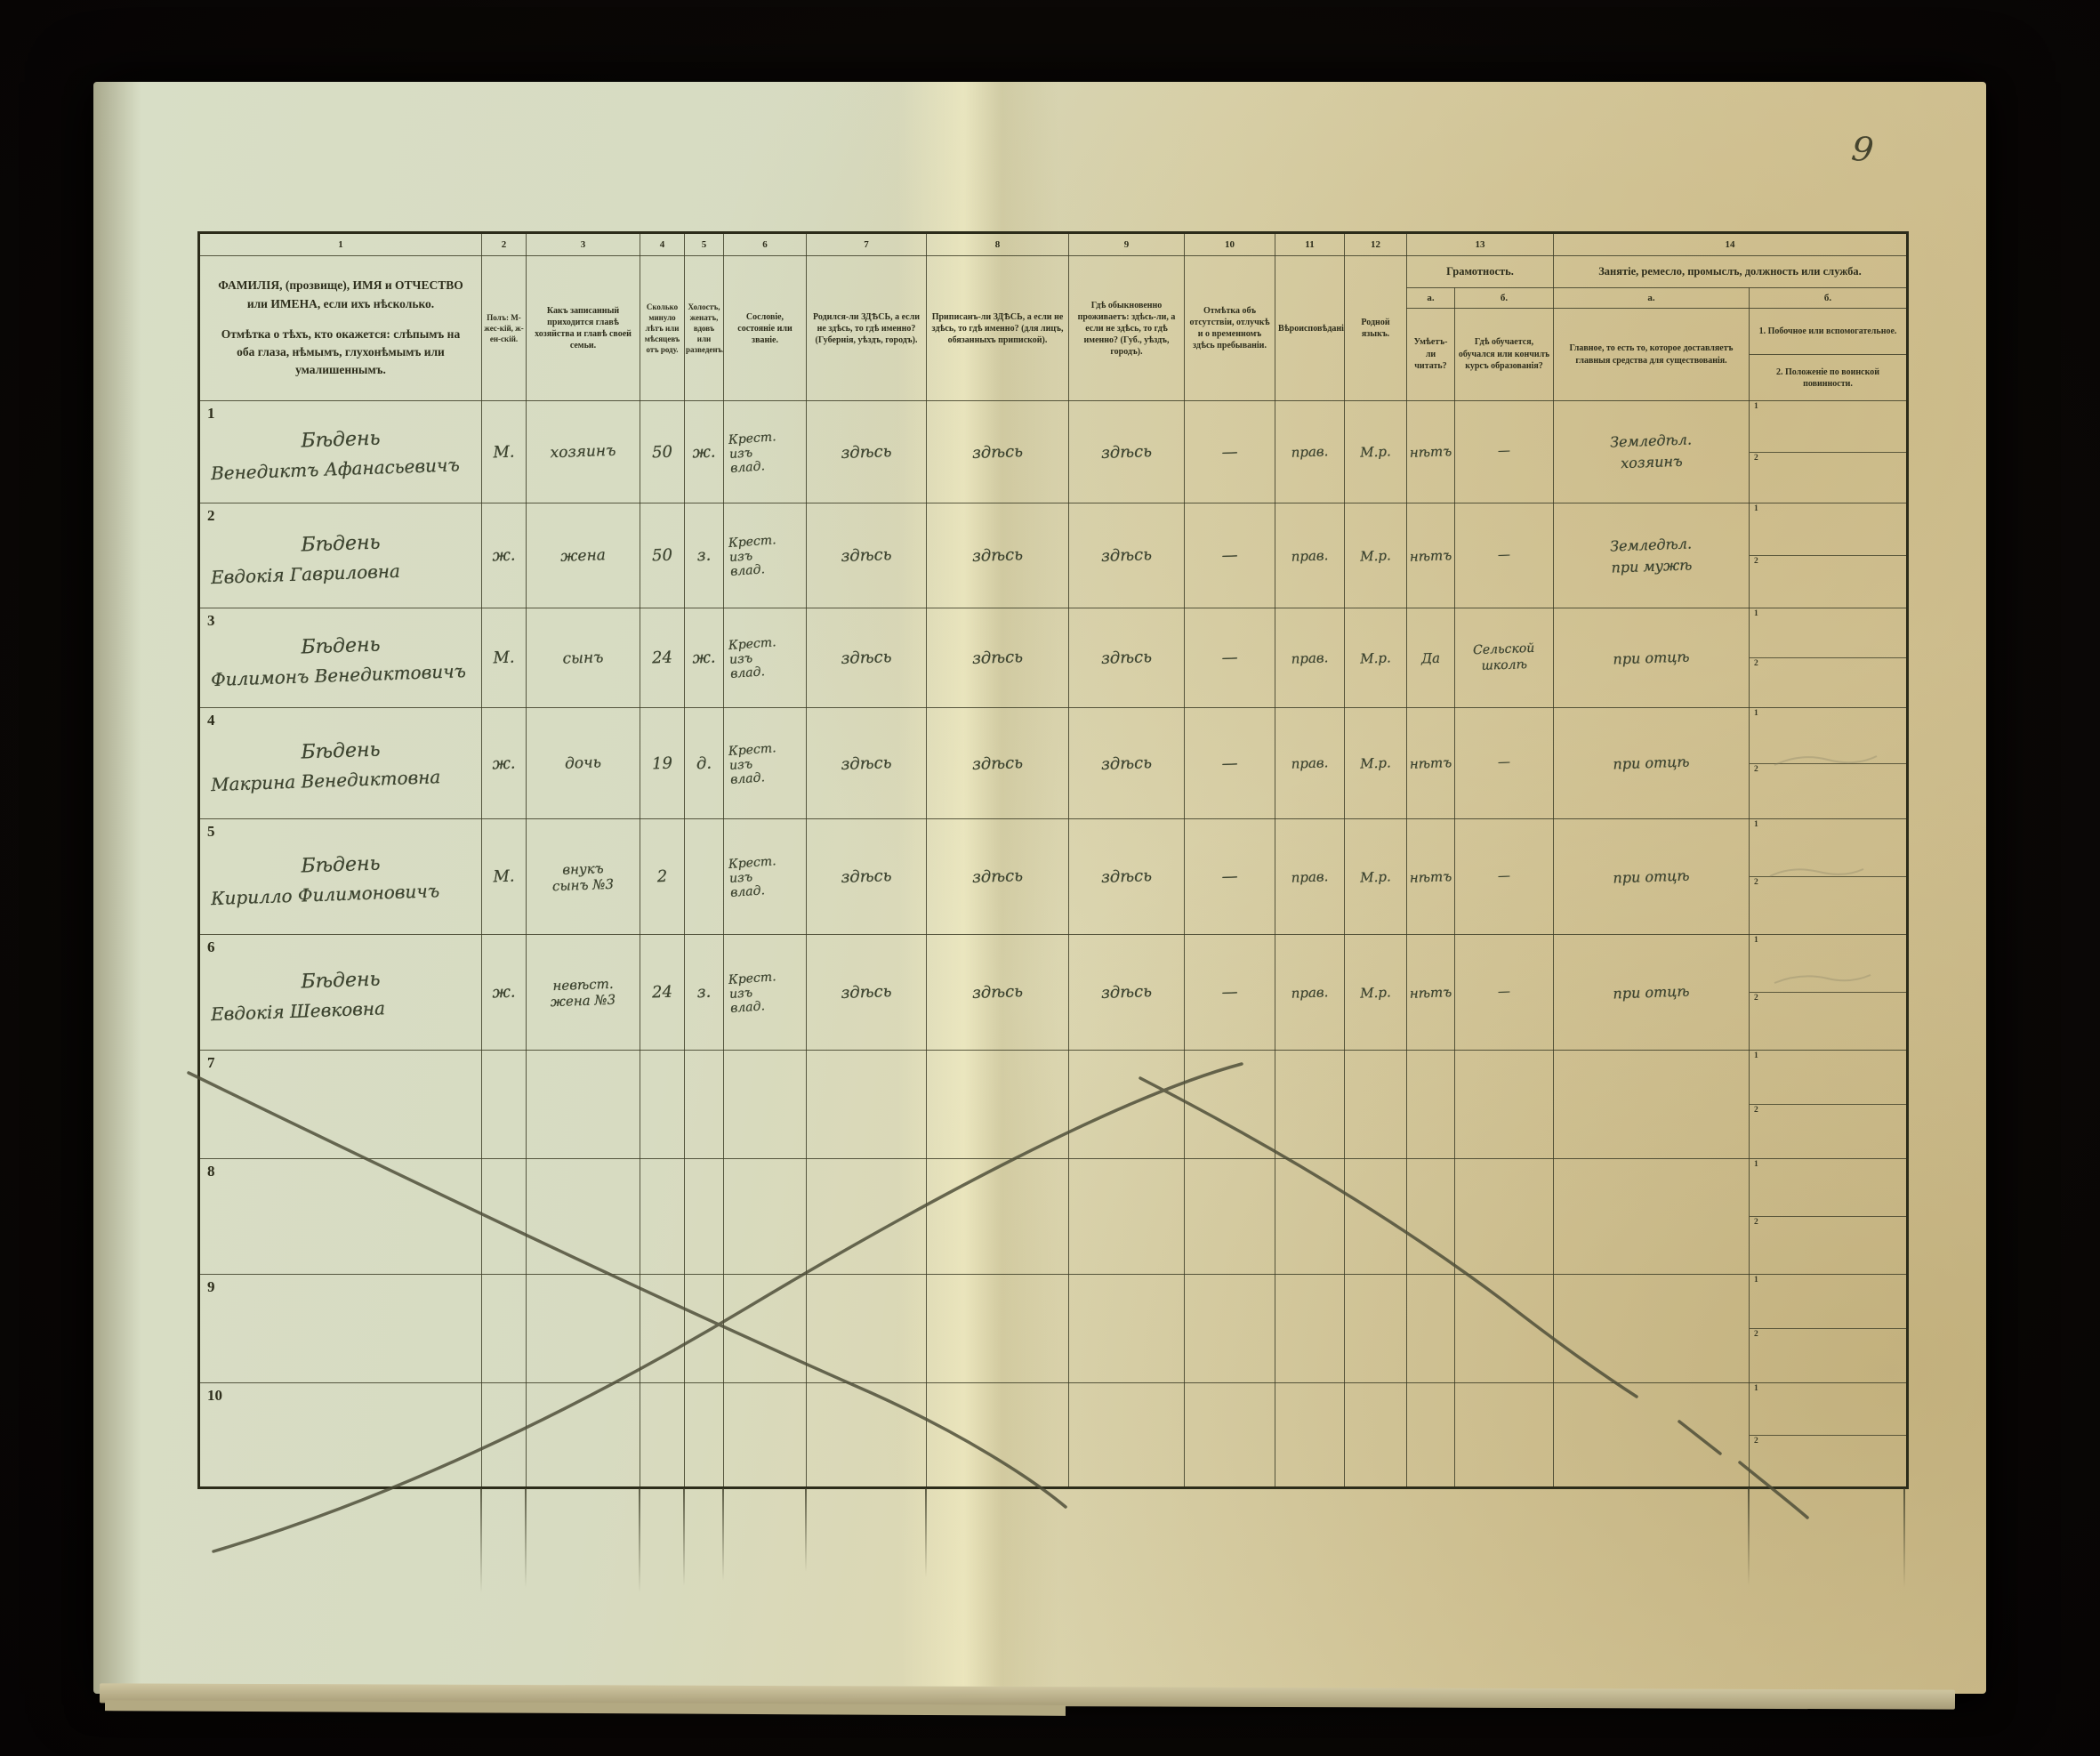  I want to click on cell-age: 19, so click(662, 763).